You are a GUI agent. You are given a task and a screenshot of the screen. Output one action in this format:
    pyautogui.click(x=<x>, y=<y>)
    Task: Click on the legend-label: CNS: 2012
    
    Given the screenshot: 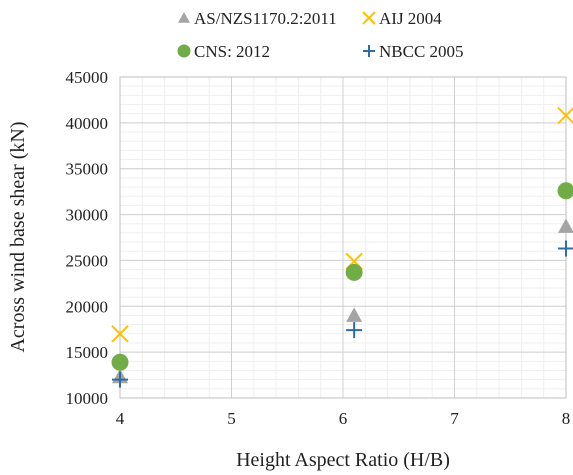 What is the action you would take?
    pyautogui.click(x=232, y=51)
    